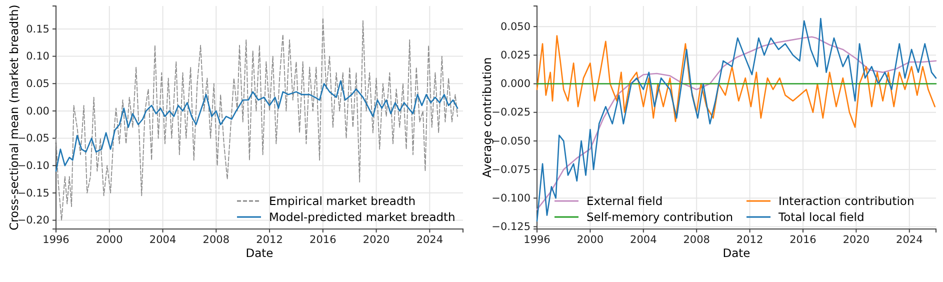  What do you see at coordinates (515, 84) in the screenshot?
I see `y-tick-label: 0.000` at bounding box center [515, 84].